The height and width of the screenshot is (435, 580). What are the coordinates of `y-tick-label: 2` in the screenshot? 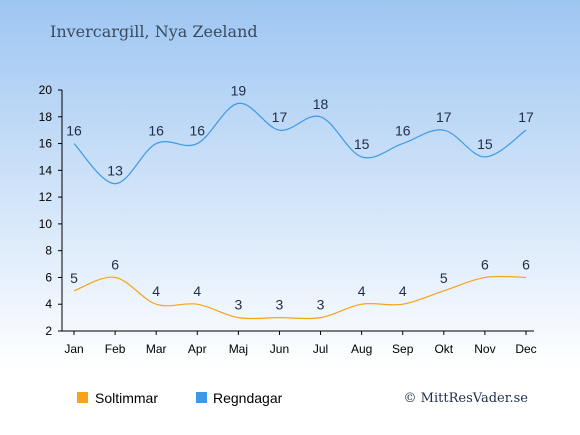 It's located at (48, 331).